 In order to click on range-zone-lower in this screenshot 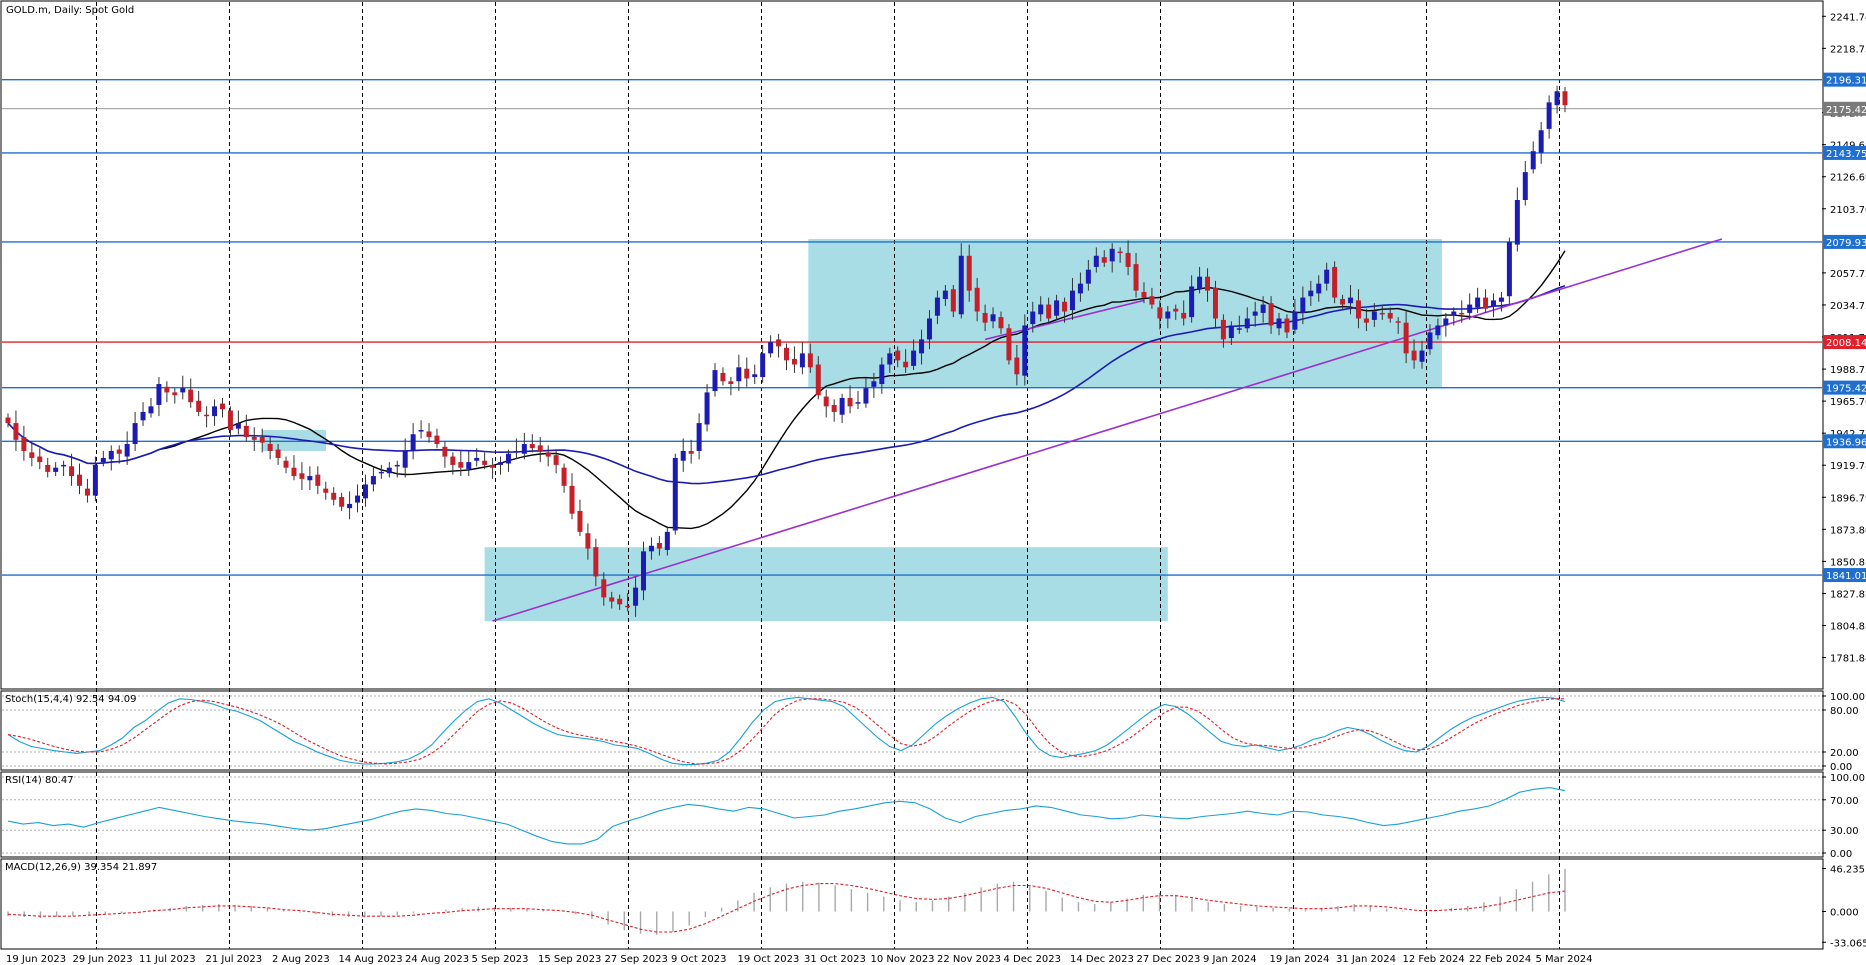, I will do `click(826, 584)`.